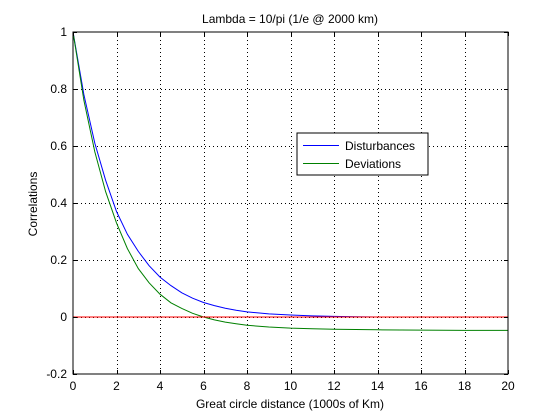  I want to click on x-tick-label: 6, so click(203, 386).